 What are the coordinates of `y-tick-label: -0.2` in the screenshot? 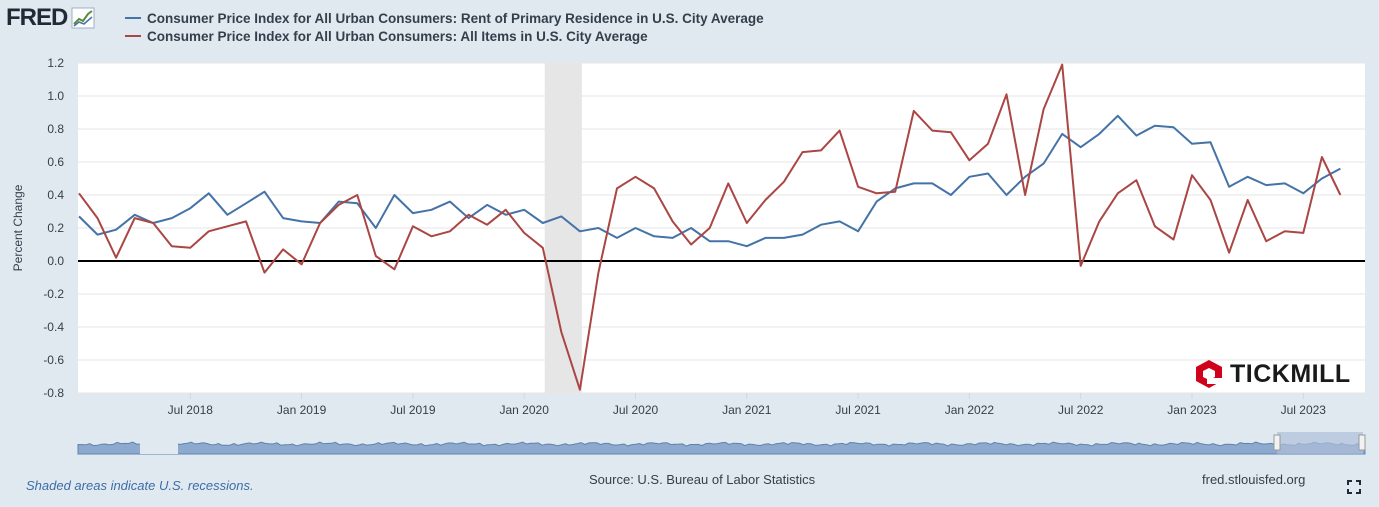 It's located at (53, 294).